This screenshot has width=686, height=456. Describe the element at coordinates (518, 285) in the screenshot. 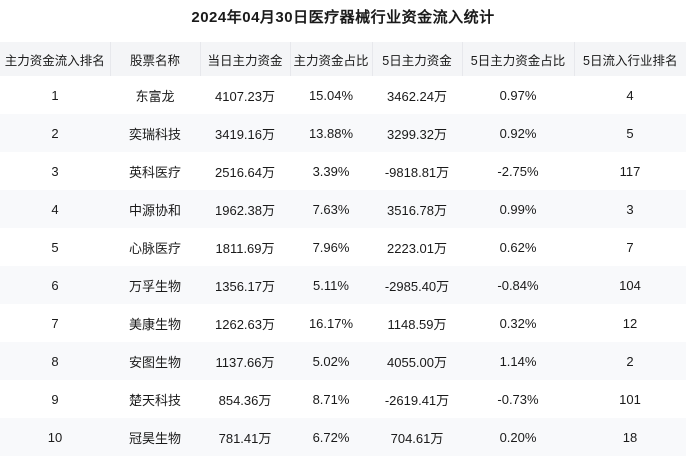

I see `table-cell: -0.84%` at that location.